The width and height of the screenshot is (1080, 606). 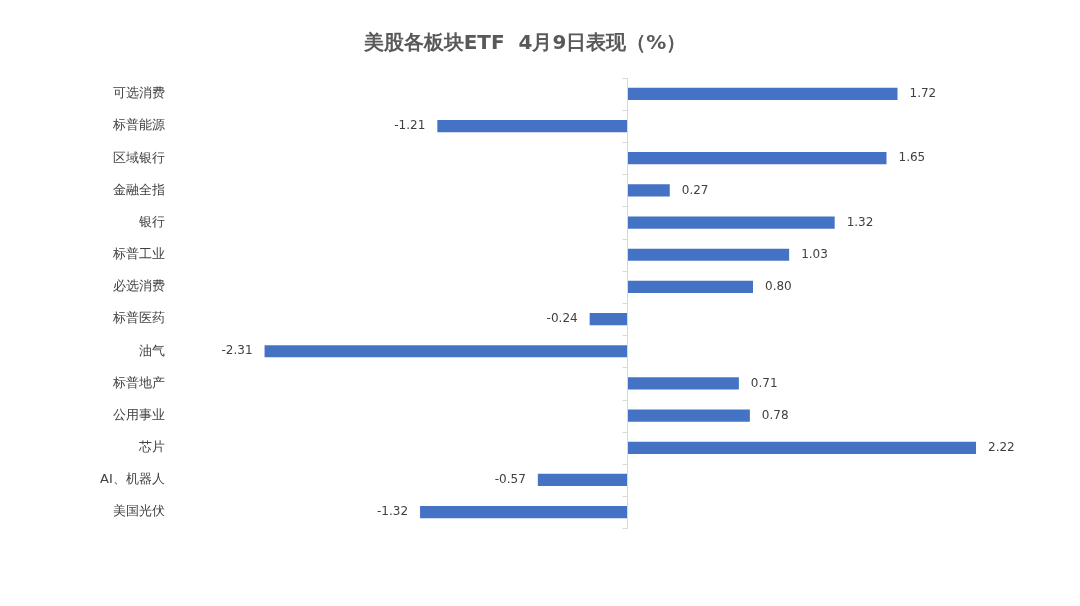 What do you see at coordinates (775, 414) in the screenshot?
I see `data-label: 0.78` at bounding box center [775, 414].